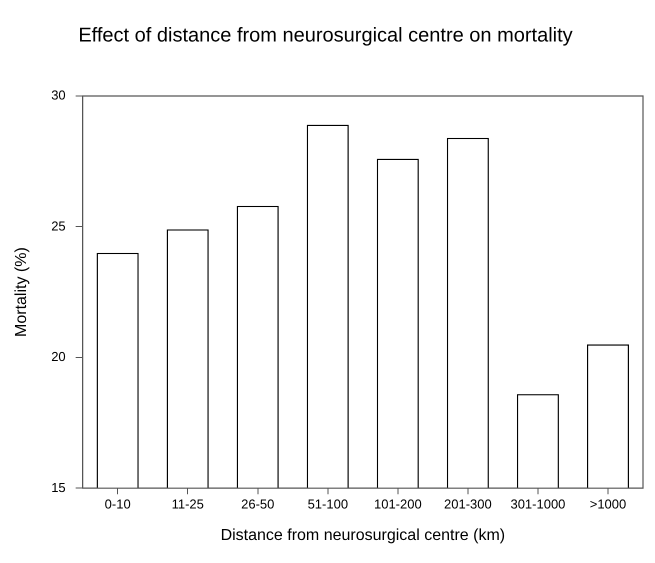 The width and height of the screenshot is (655, 563). What do you see at coordinates (58, 95) in the screenshot?
I see `y-tick-label: 30` at bounding box center [58, 95].